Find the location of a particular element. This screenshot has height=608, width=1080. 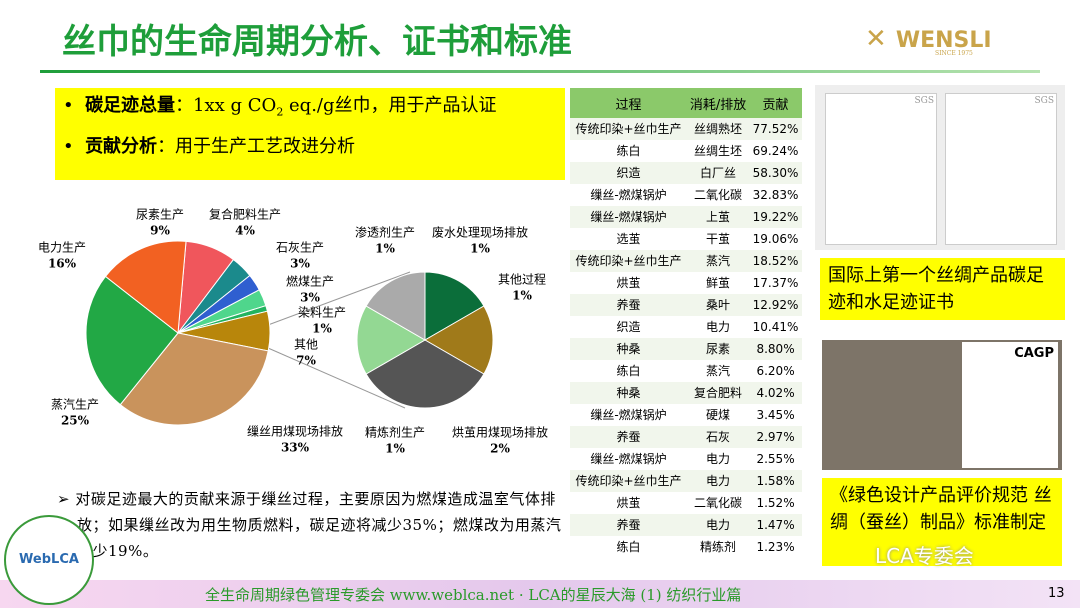

page-number: 13 is located at coordinates (1056, 593).